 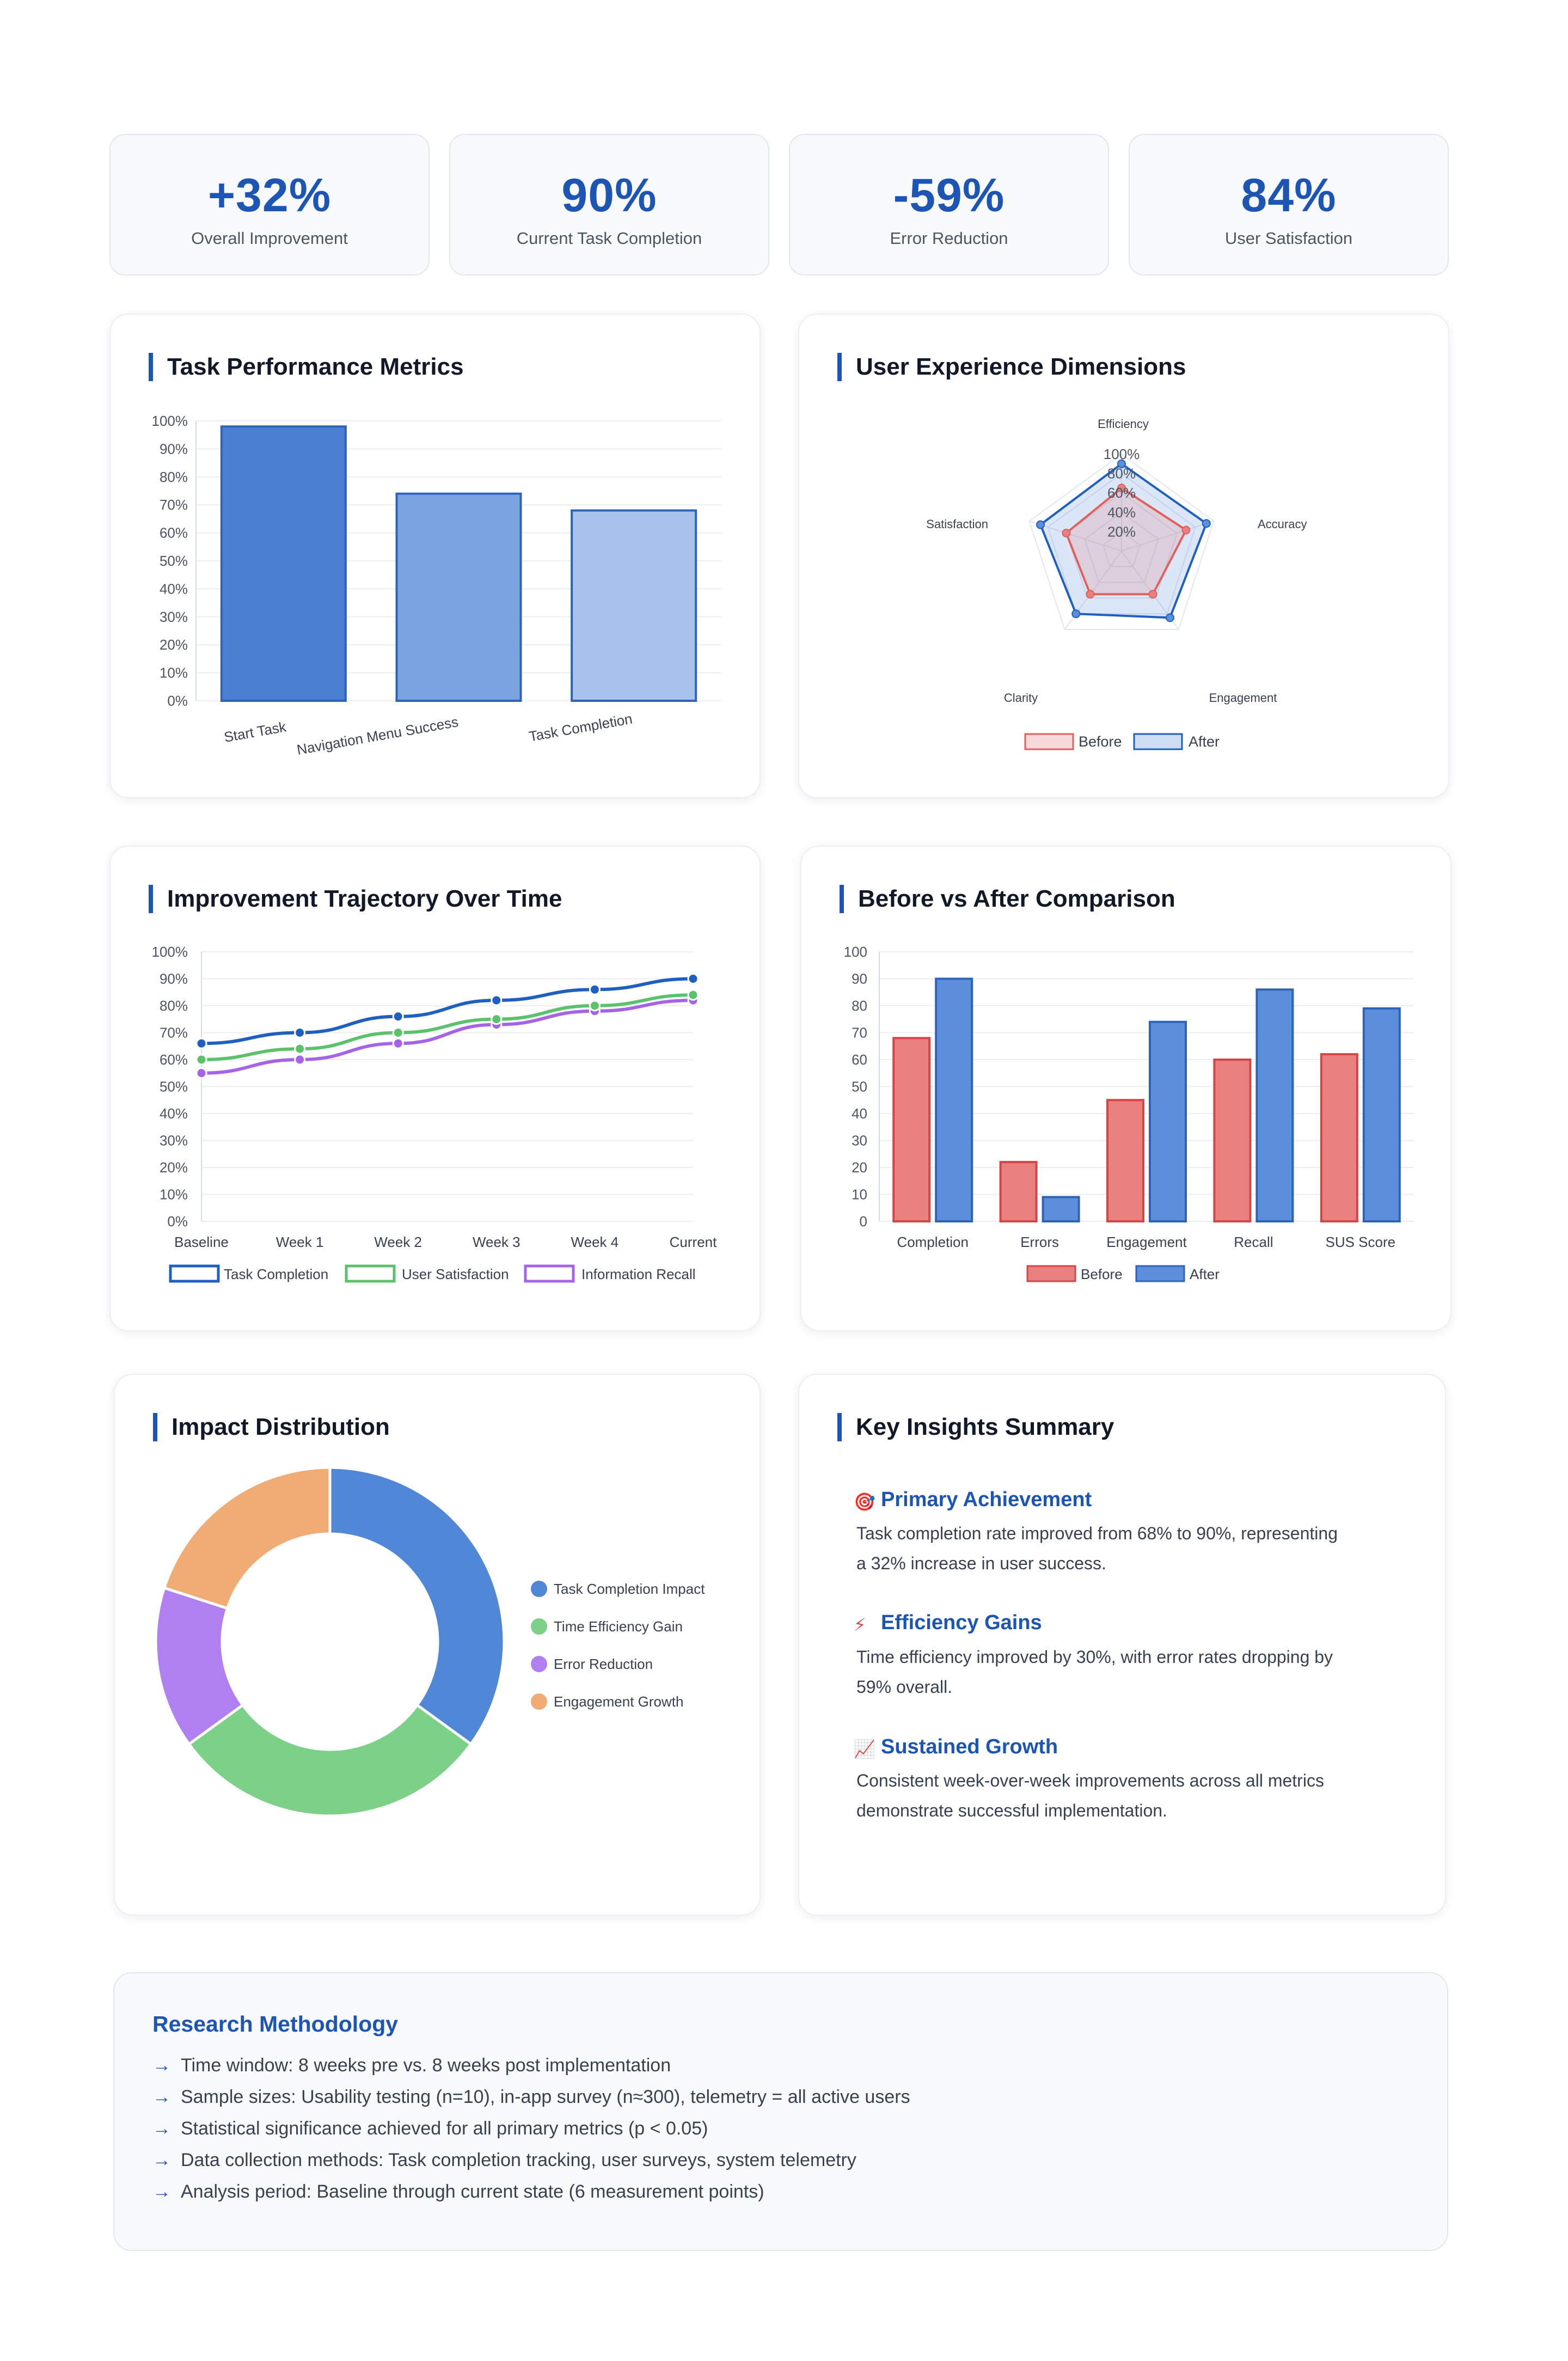 I want to click on legend-label: Task Completion Impact, so click(x=629, y=1589).